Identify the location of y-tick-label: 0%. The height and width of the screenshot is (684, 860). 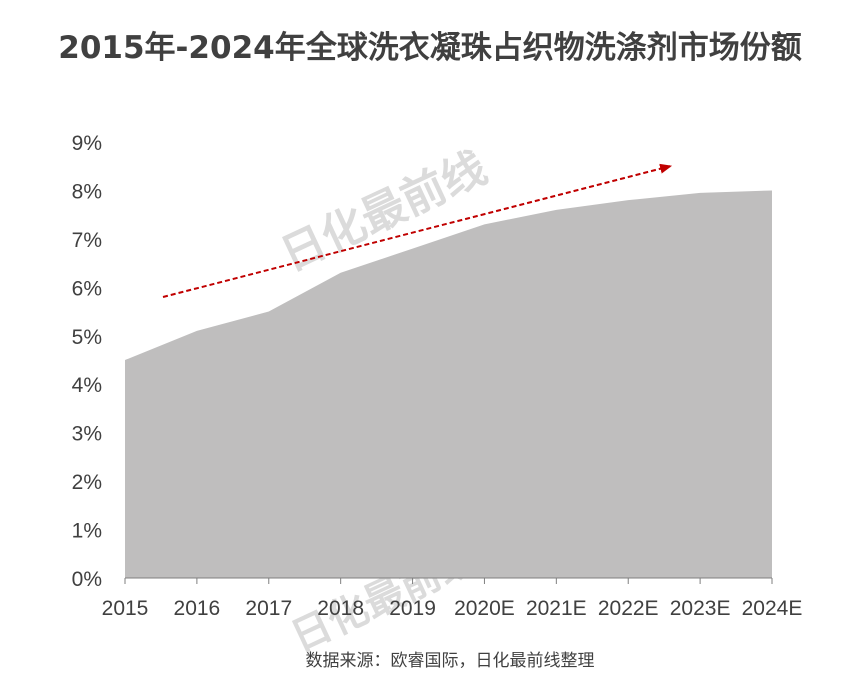
(87, 579).